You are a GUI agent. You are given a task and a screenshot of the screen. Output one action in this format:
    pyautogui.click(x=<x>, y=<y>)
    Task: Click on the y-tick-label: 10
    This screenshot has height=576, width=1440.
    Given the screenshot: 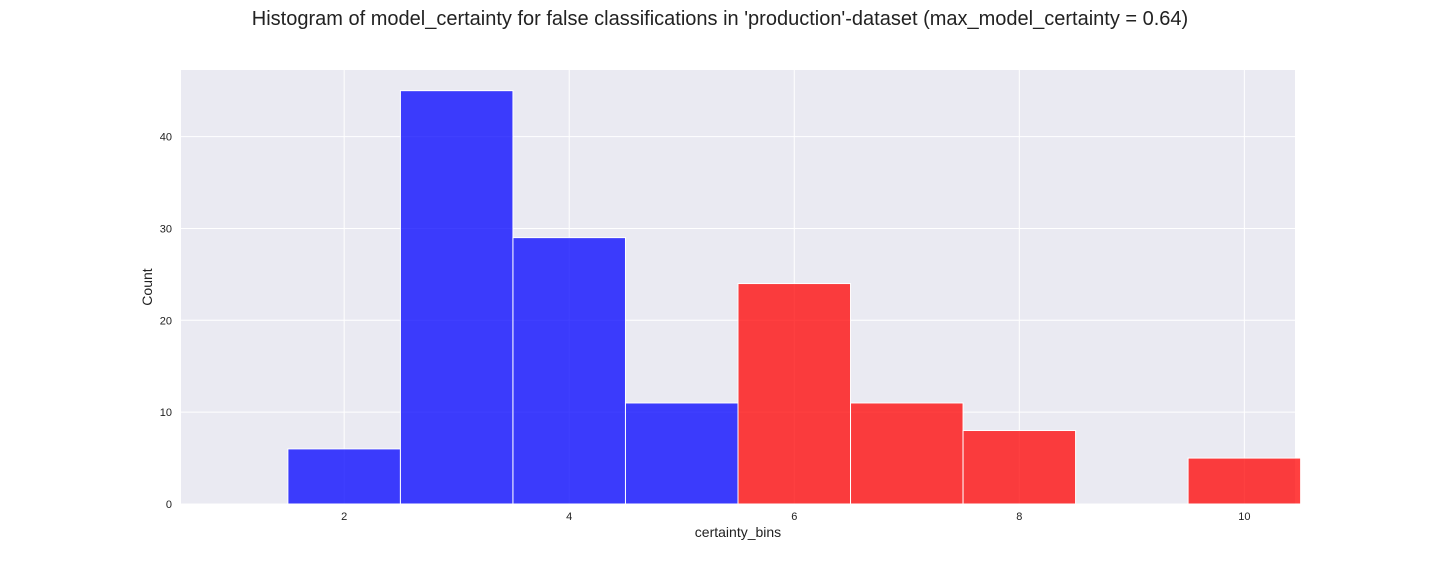 What is the action you would take?
    pyautogui.click(x=166, y=413)
    